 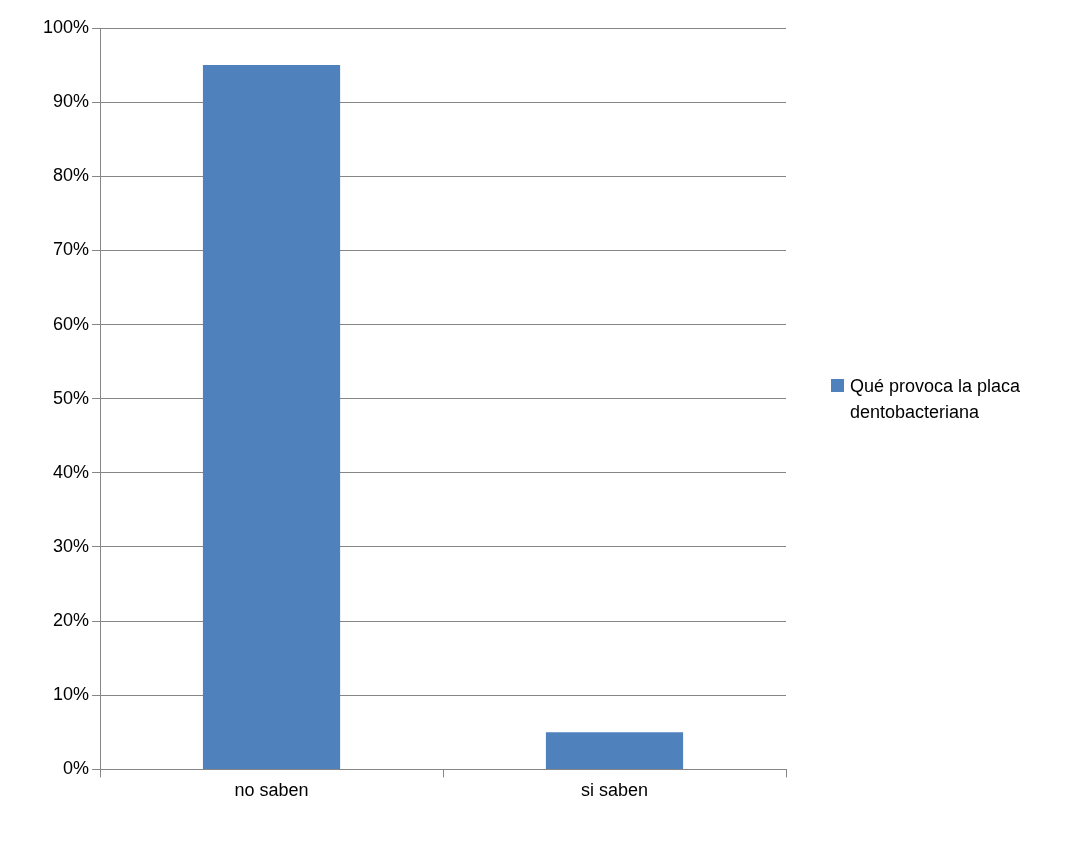 I want to click on y-tick-label: 60%, so click(x=71, y=323).